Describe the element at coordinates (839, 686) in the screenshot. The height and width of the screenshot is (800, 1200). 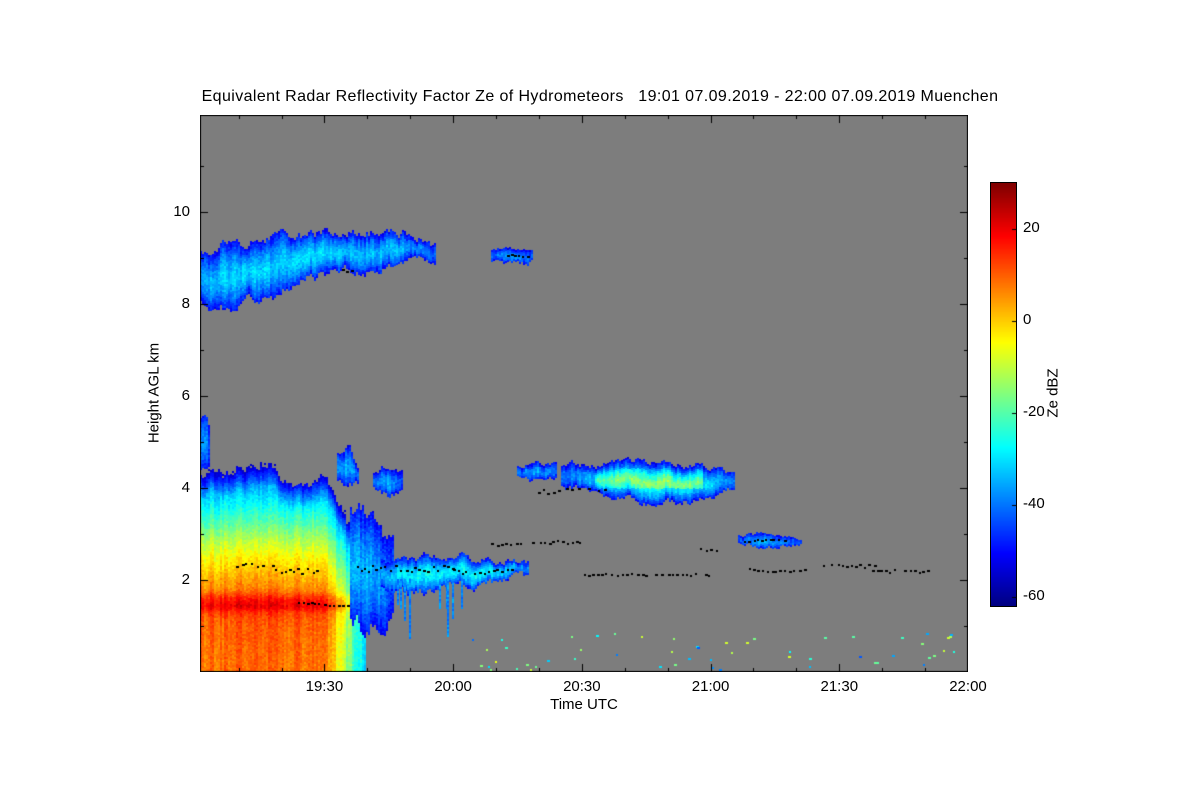
I see `x-tick-label: 21:30` at that location.